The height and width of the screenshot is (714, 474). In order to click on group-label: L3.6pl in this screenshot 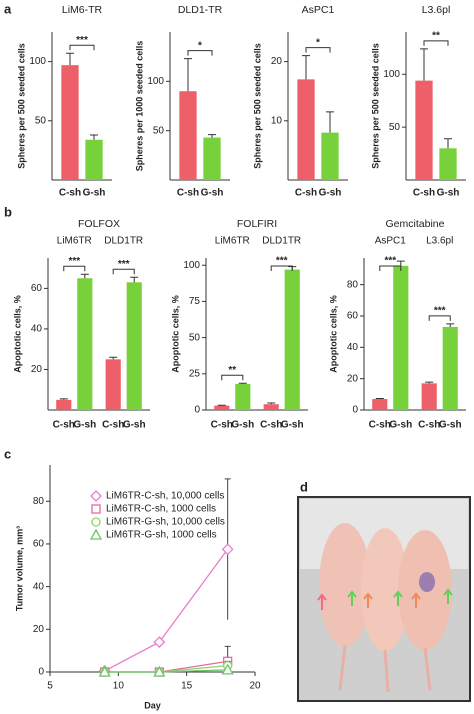, I will do `click(439, 241)`.